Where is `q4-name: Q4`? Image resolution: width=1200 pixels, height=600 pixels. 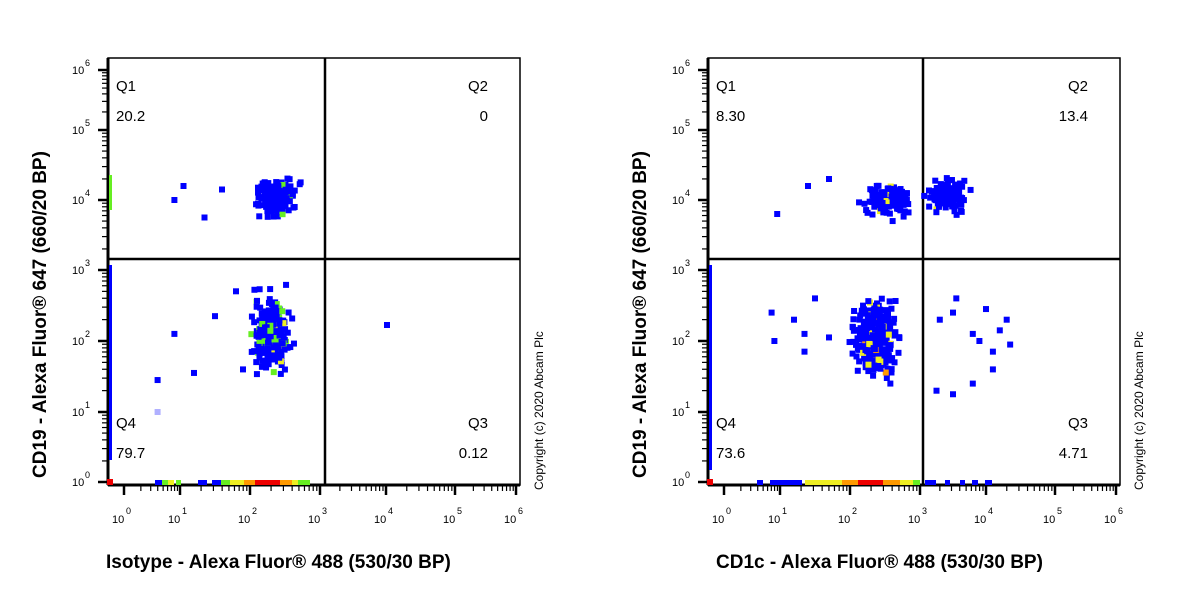 q4-name: Q4 is located at coordinates (726, 423).